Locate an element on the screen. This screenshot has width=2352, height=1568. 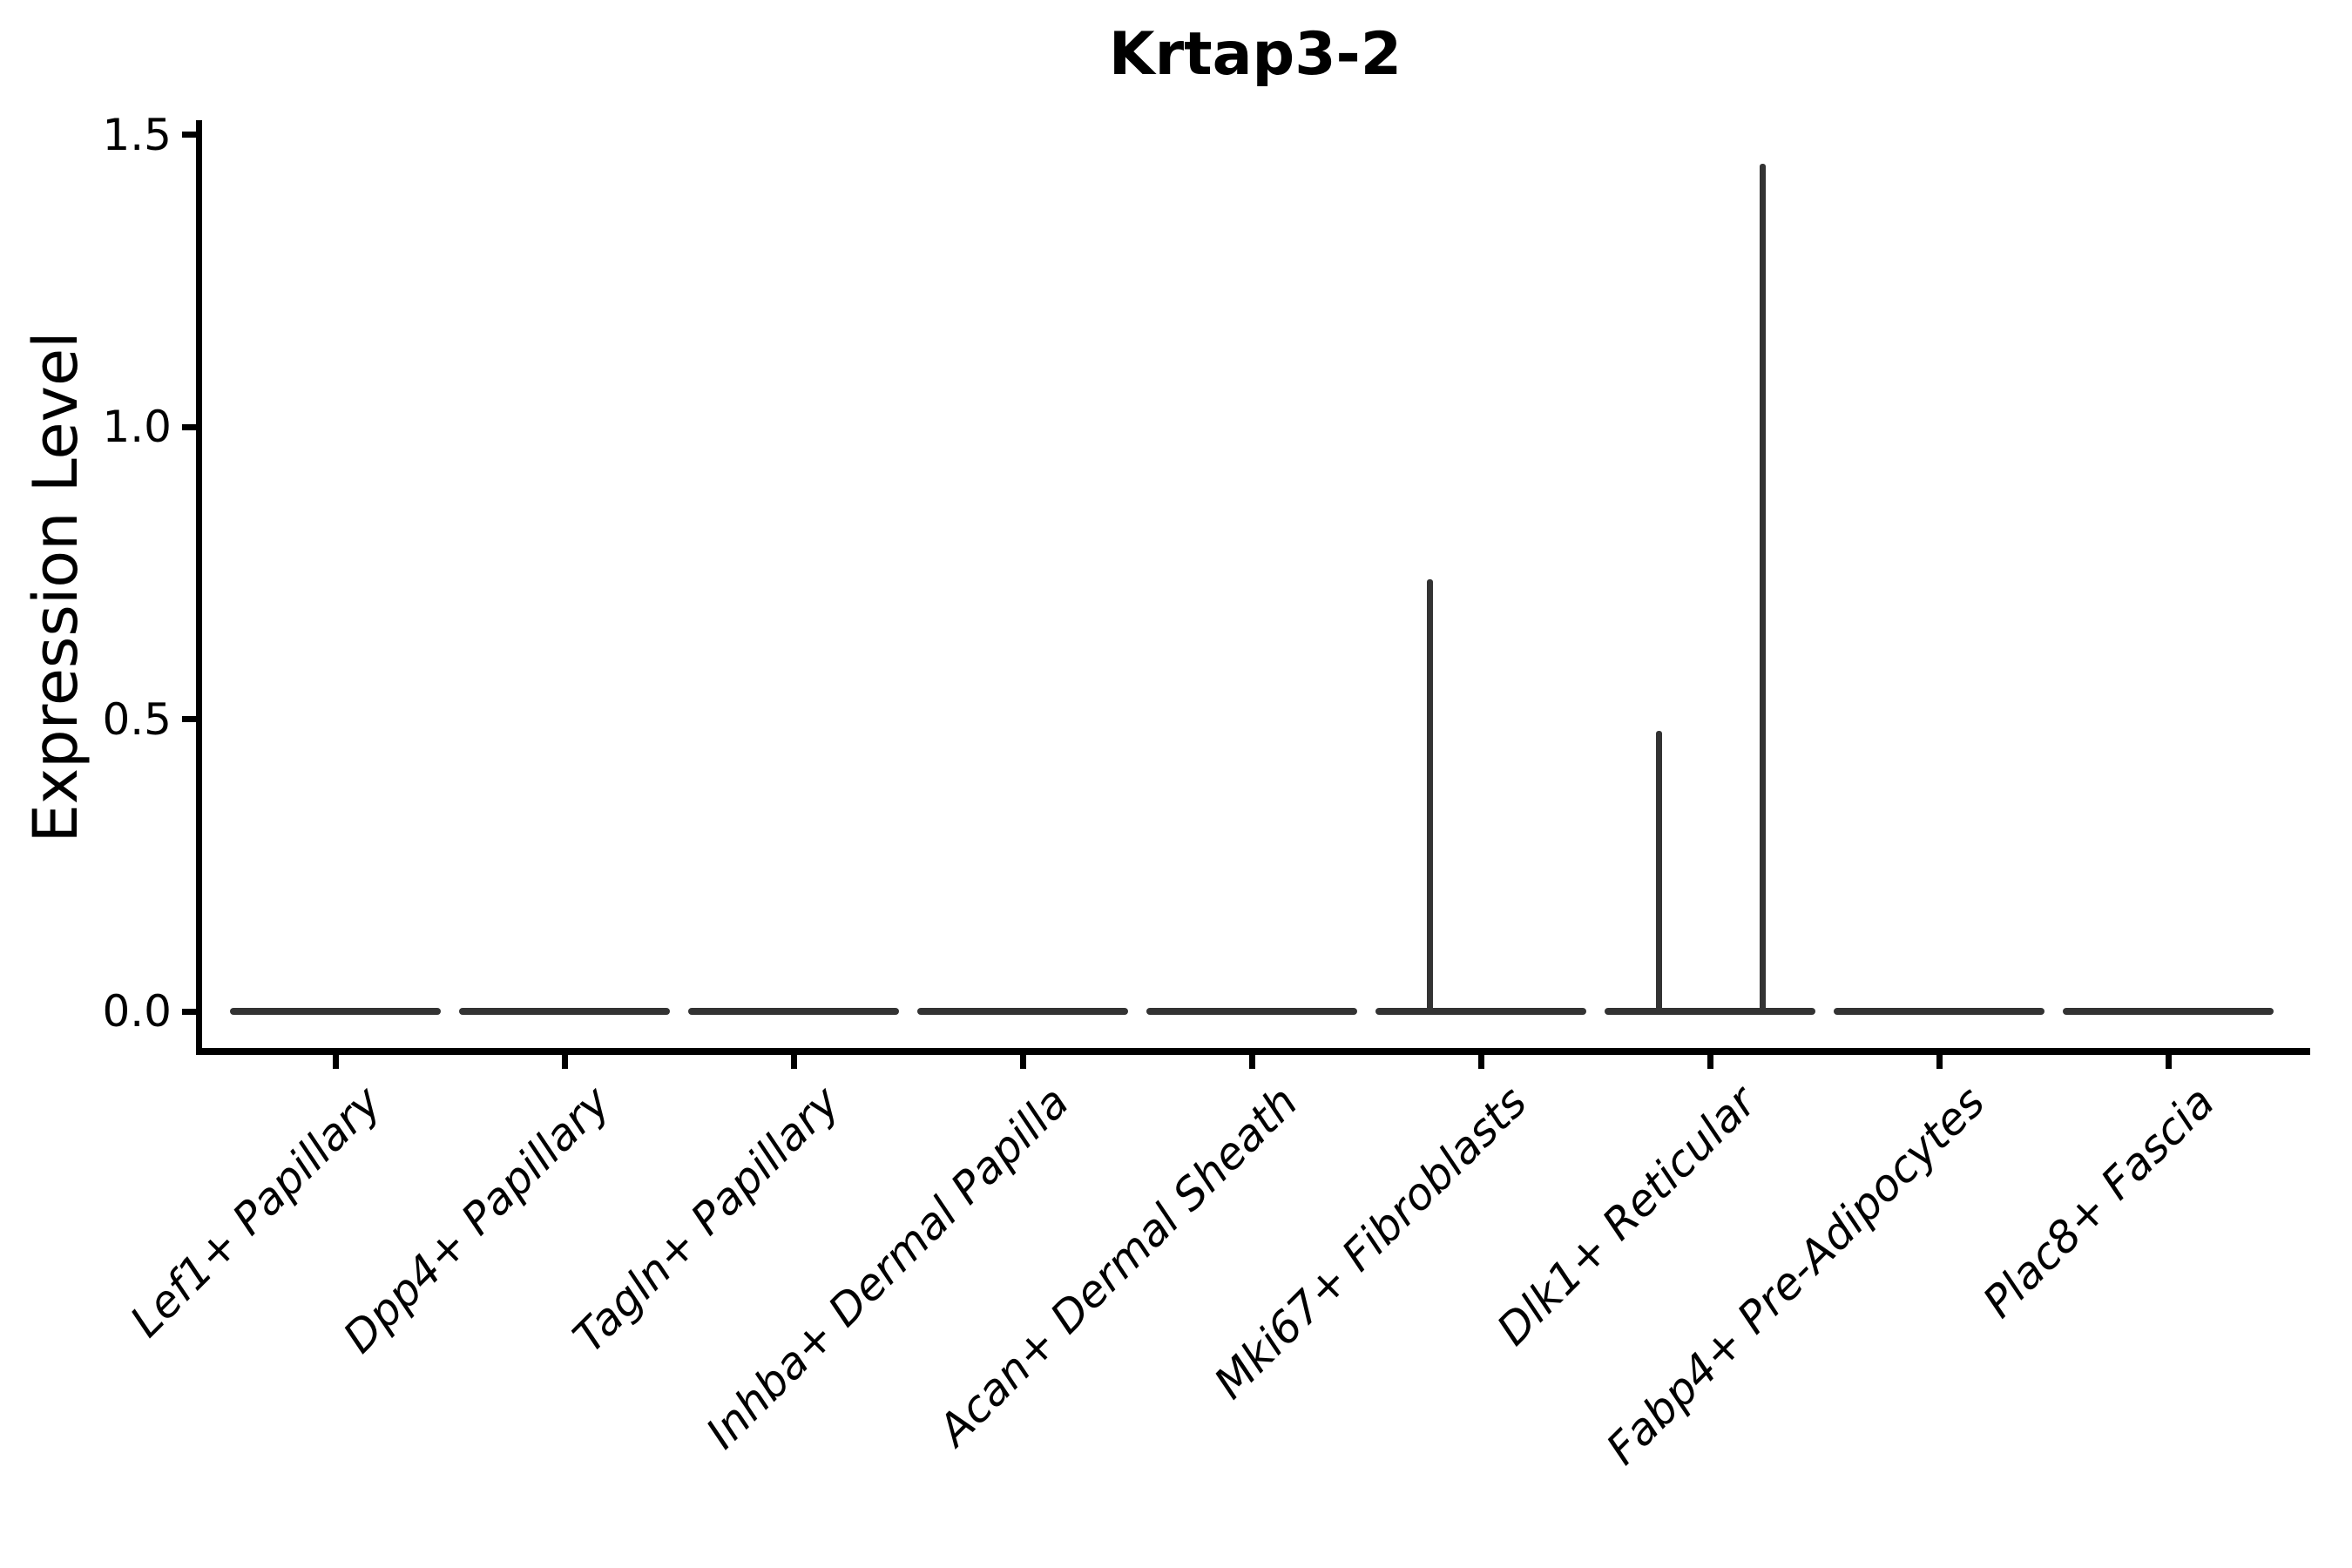
y-tick-label: 0.0 is located at coordinates (137, 1012).